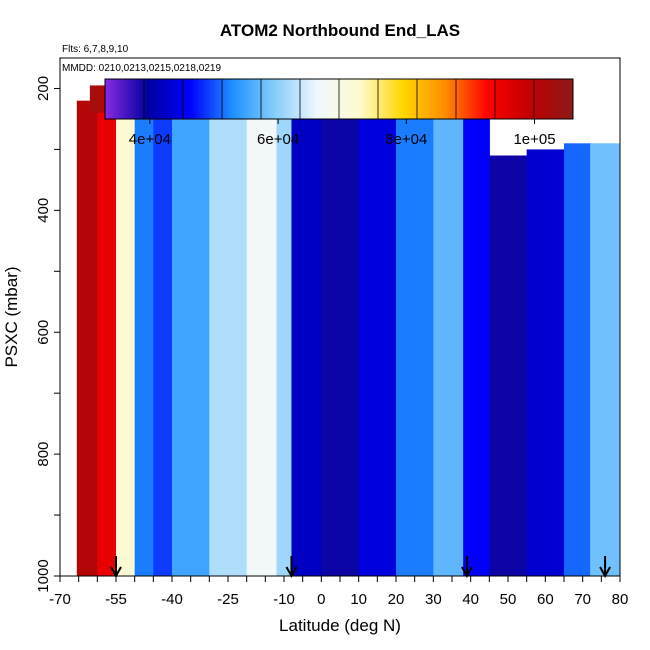 This screenshot has width=650, height=650. Describe the element at coordinates (321, 599) in the screenshot. I see `x-tick-label: 0` at that location.